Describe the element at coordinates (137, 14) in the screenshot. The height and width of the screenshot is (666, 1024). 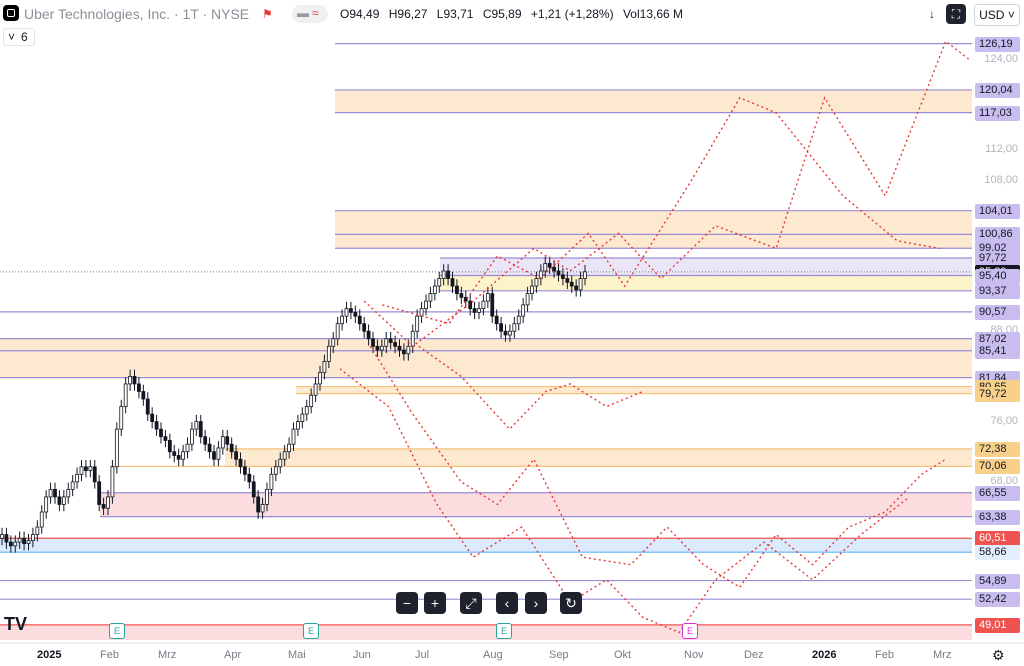
I see `symbol-title: Uber Technologies, Inc. · 1T · NYSE` at that location.